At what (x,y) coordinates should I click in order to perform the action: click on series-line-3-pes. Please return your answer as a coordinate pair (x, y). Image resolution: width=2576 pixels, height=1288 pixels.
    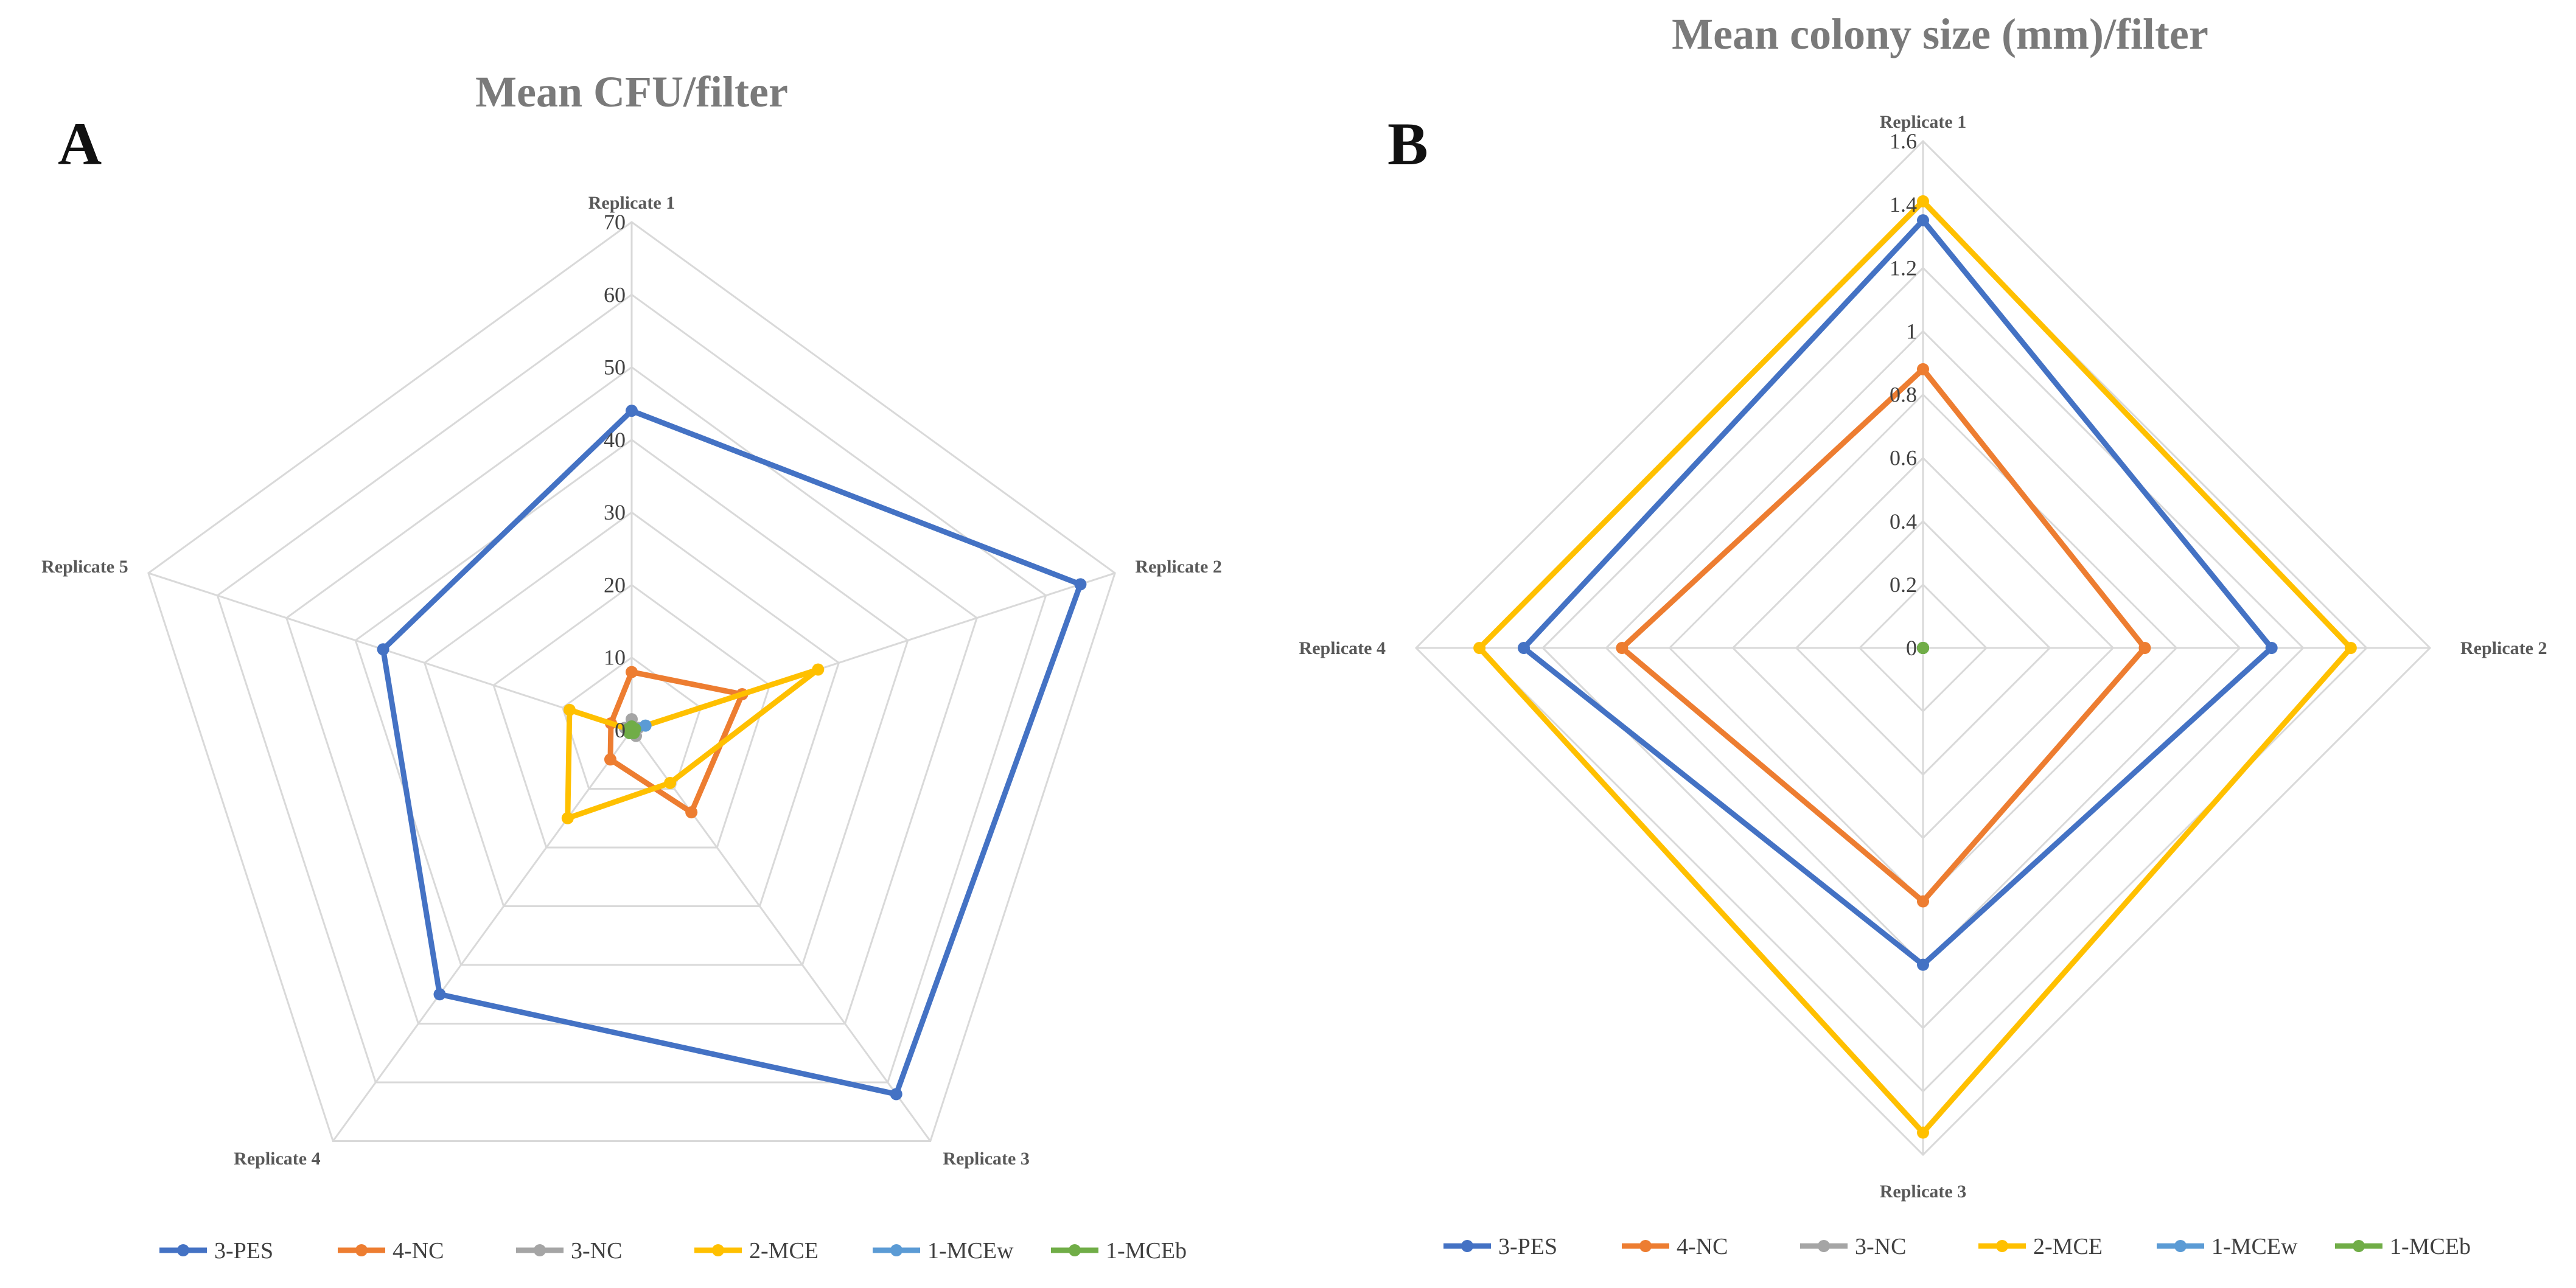
    Looking at the image, I should click on (732, 752).